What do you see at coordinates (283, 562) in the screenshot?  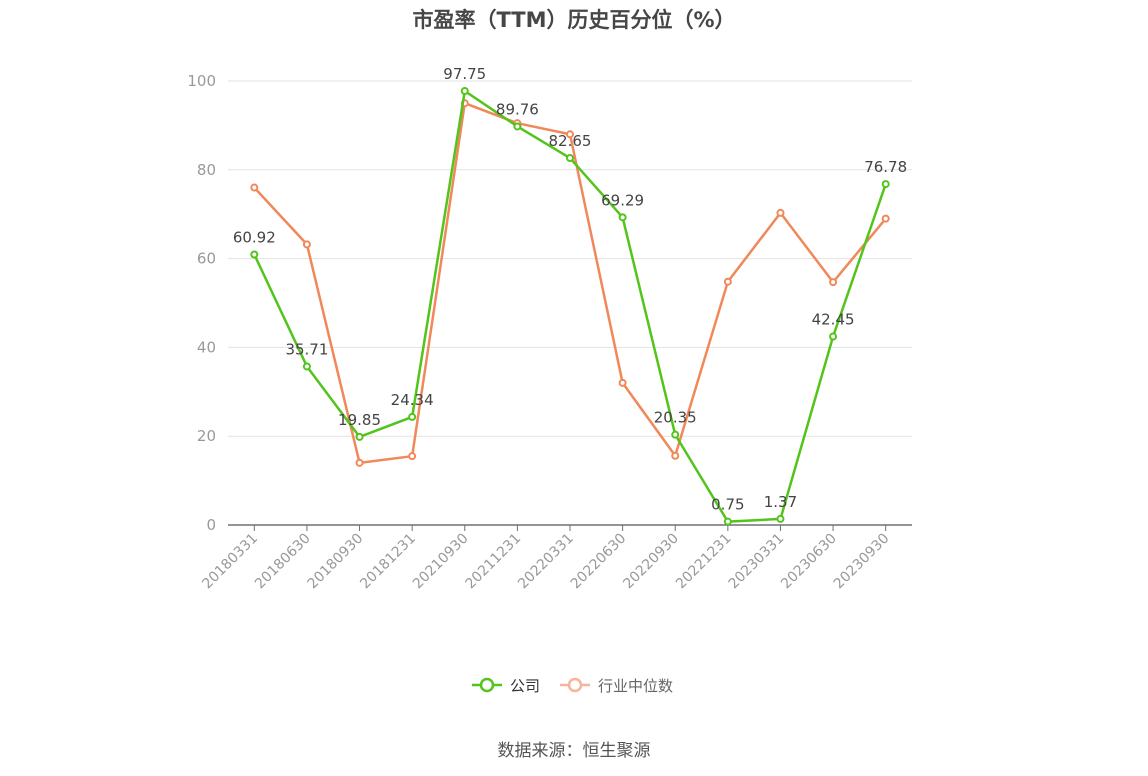 I see `x-tick-label: 20180630` at bounding box center [283, 562].